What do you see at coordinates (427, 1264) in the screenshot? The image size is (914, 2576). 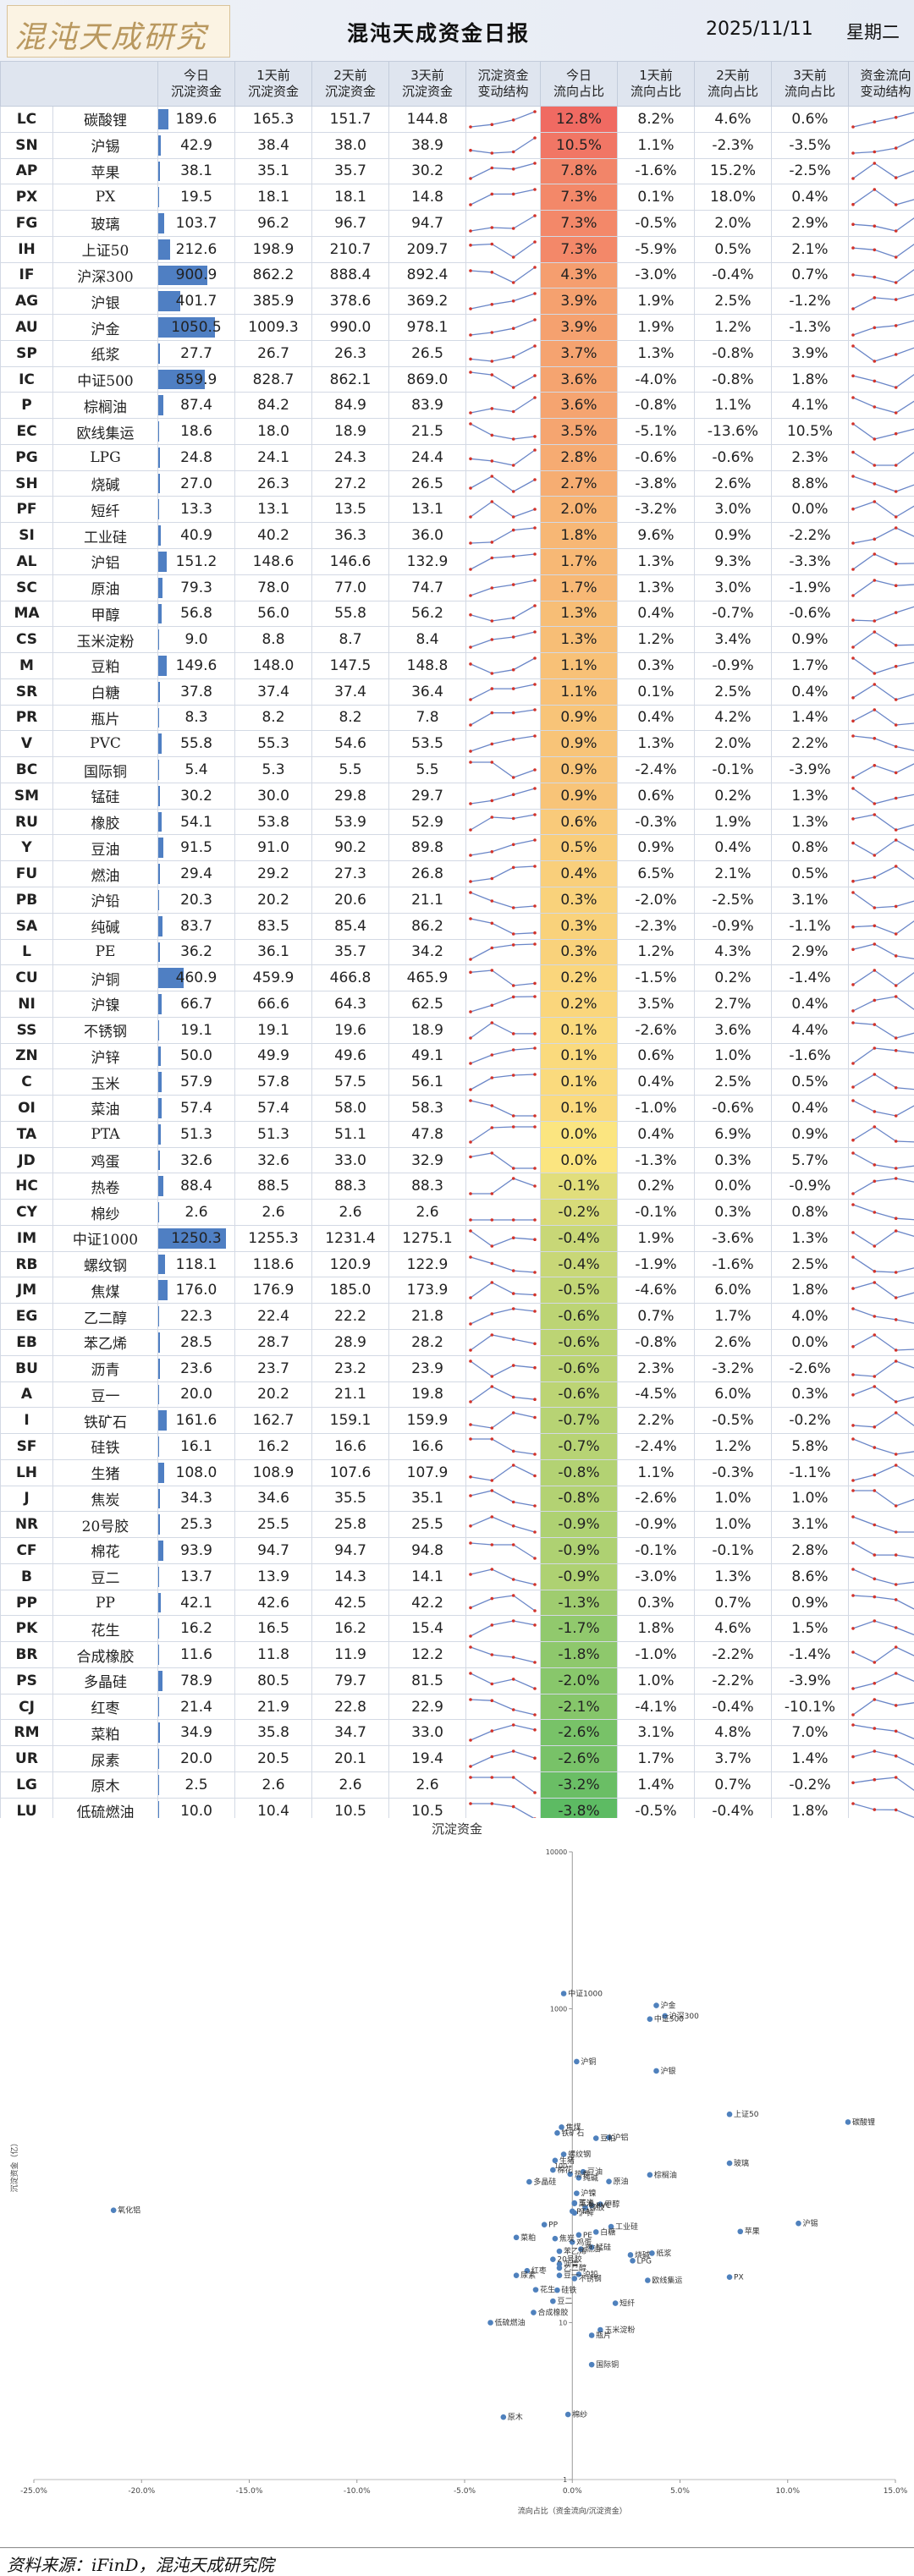 I see `capital-3d: 122.9` at bounding box center [427, 1264].